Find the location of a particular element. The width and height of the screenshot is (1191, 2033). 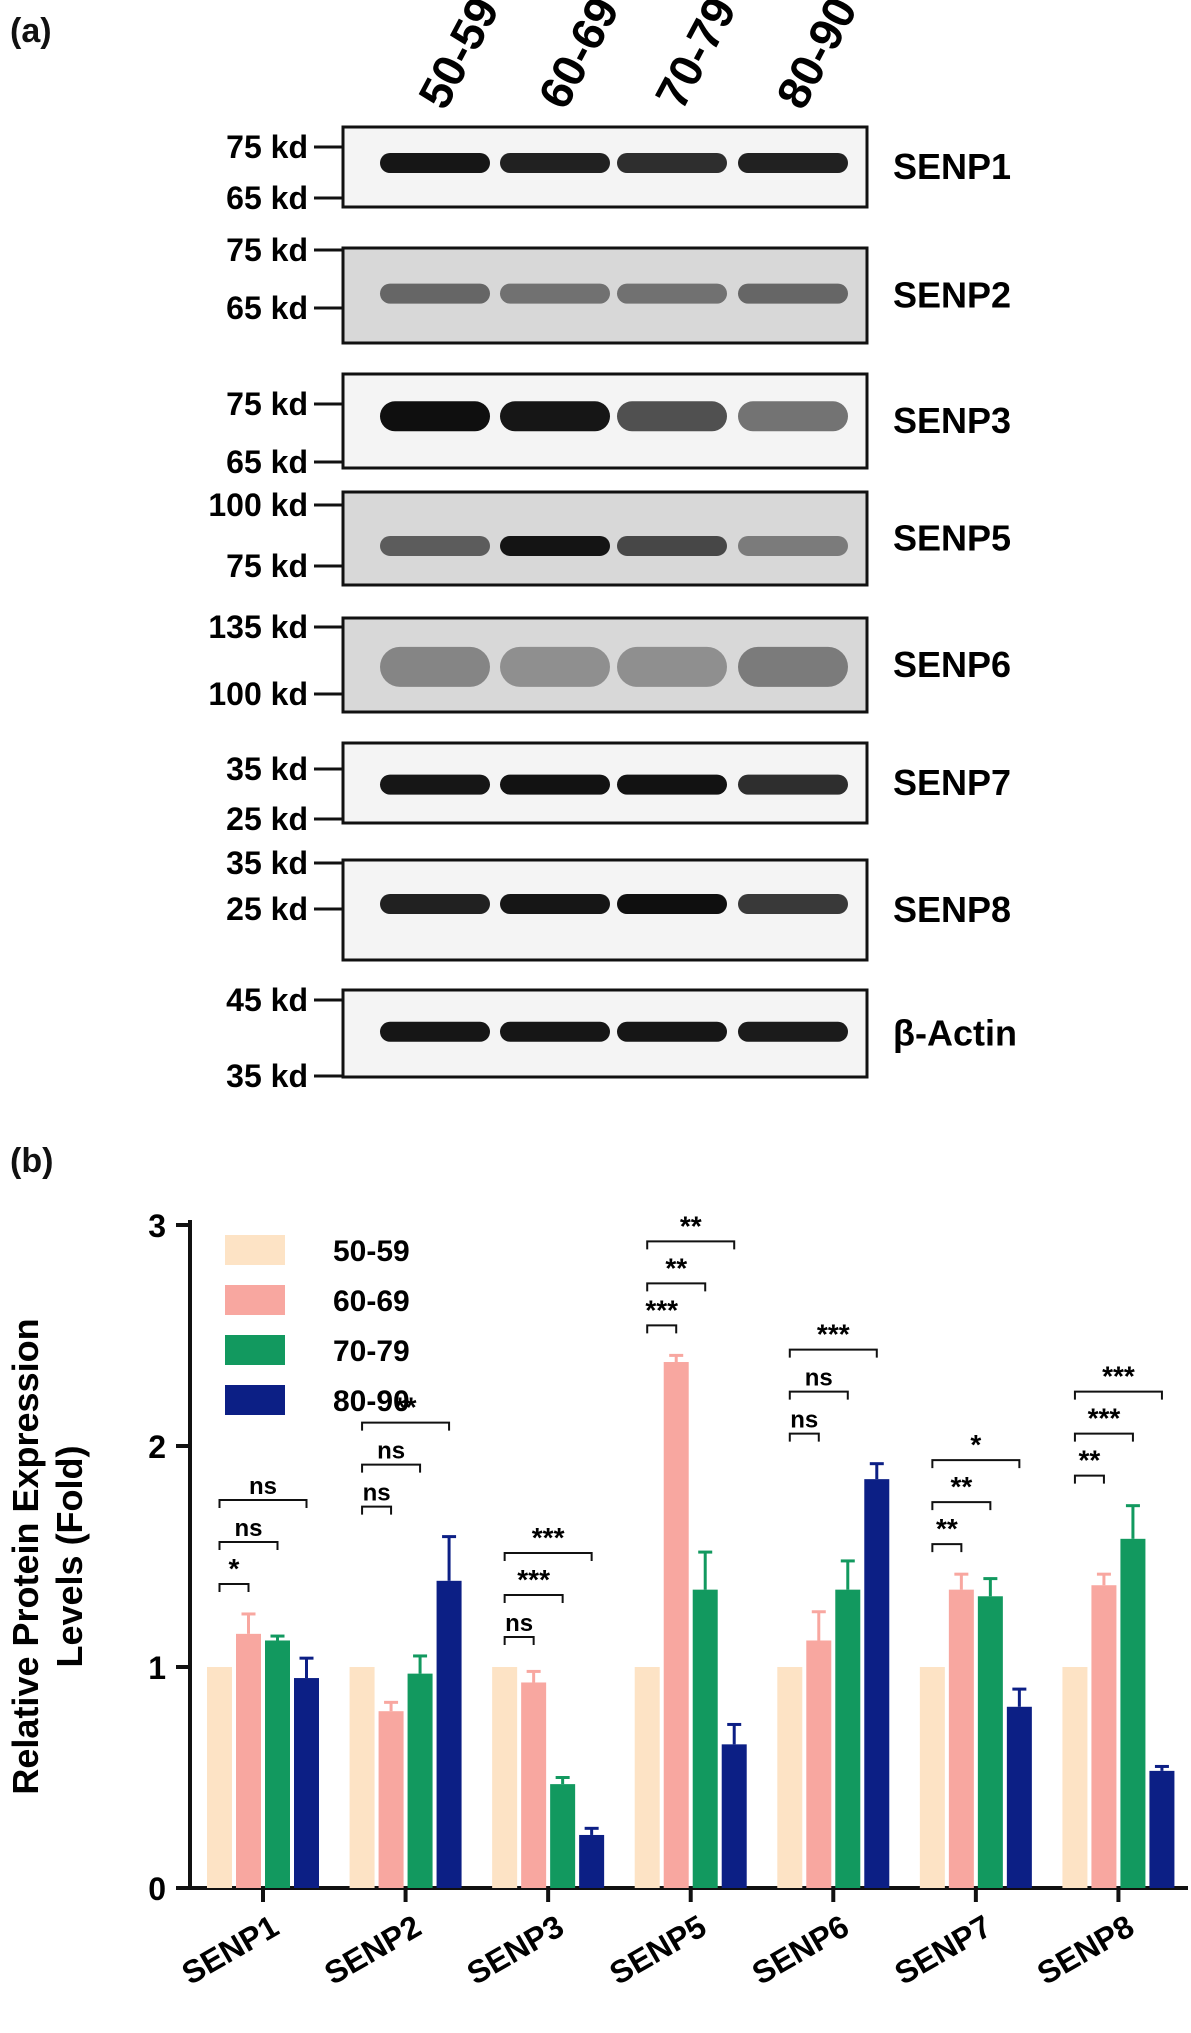

x-tick-label: SENP1 is located at coordinates (230, 1950).